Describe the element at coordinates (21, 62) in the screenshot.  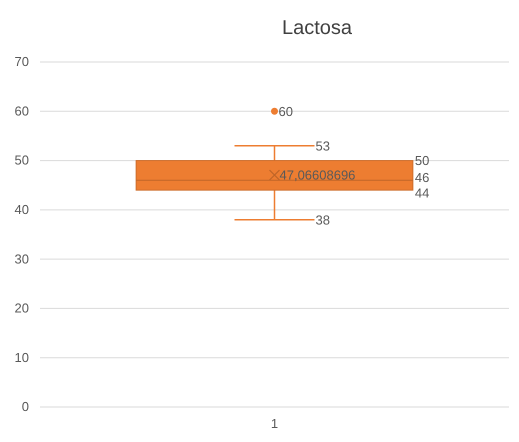
I see `y-tick-label: 70` at that location.